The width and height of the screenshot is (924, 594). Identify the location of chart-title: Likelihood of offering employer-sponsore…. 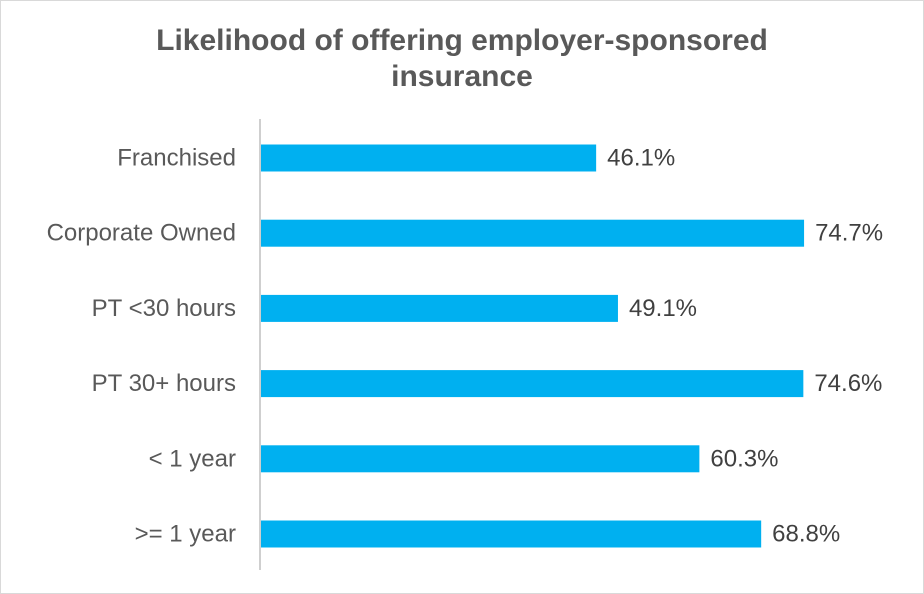
(462, 59).